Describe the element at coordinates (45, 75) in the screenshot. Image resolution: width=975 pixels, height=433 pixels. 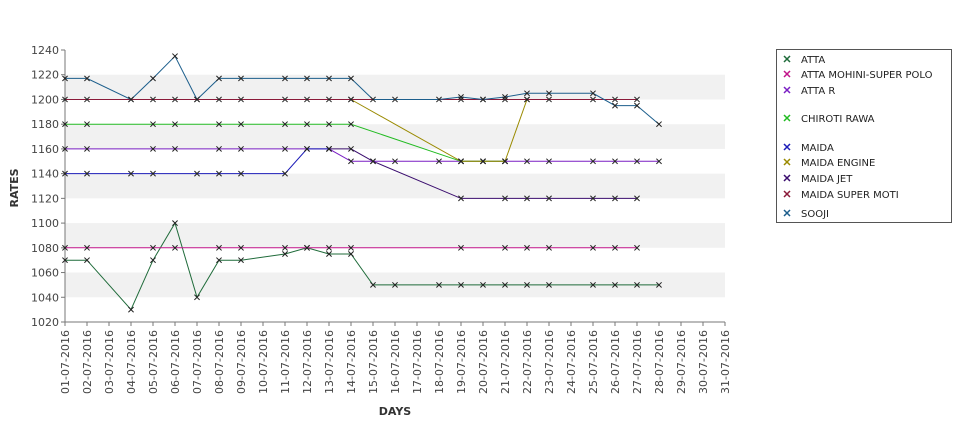
I see `y-tick-label: 1220` at that location.